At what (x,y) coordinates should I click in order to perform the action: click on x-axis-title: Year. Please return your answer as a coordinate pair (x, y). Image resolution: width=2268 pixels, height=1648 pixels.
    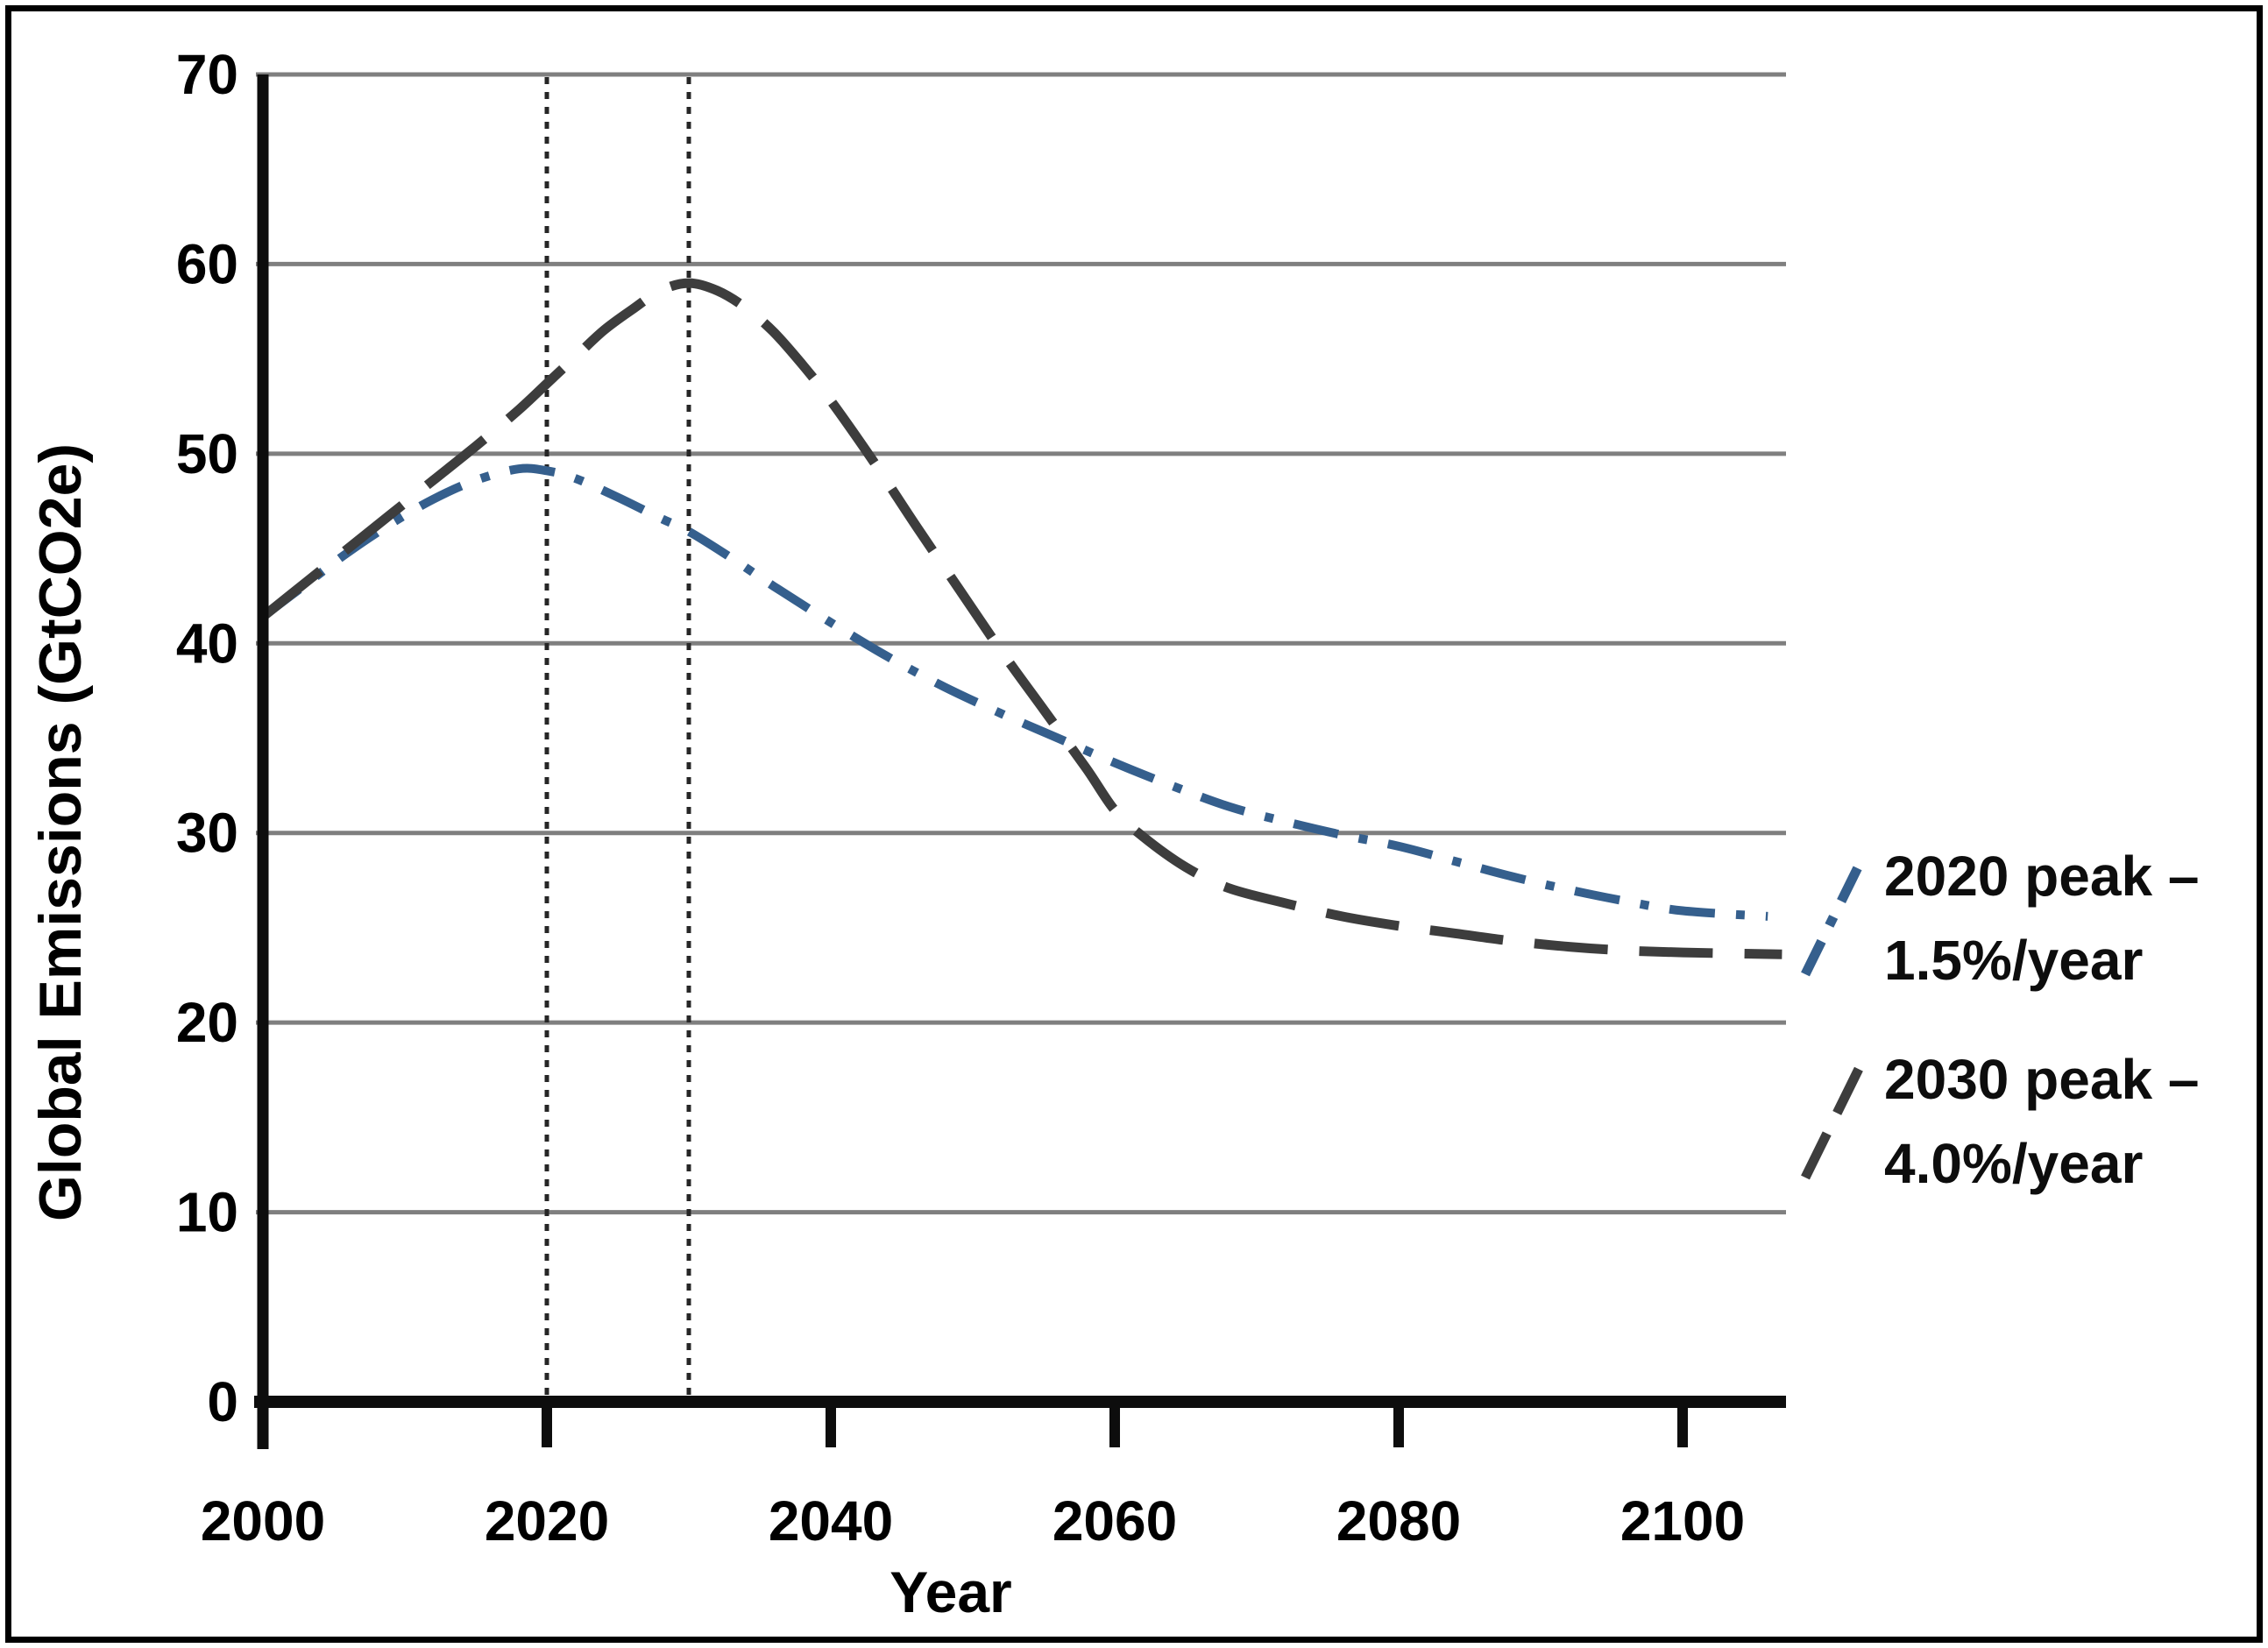
    Looking at the image, I should click on (950, 1592).